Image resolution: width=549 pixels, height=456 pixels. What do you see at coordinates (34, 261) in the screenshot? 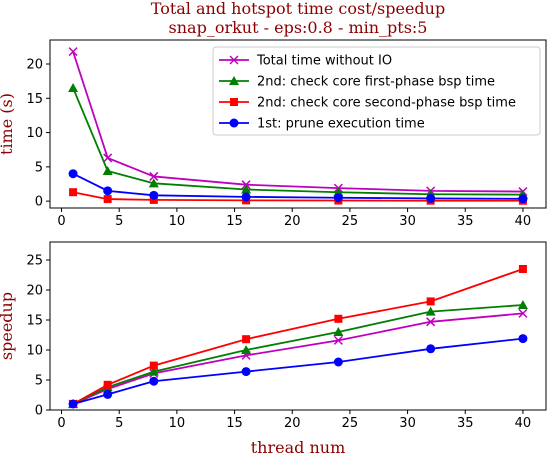
I see `y-tick-label: 25` at bounding box center [34, 261].